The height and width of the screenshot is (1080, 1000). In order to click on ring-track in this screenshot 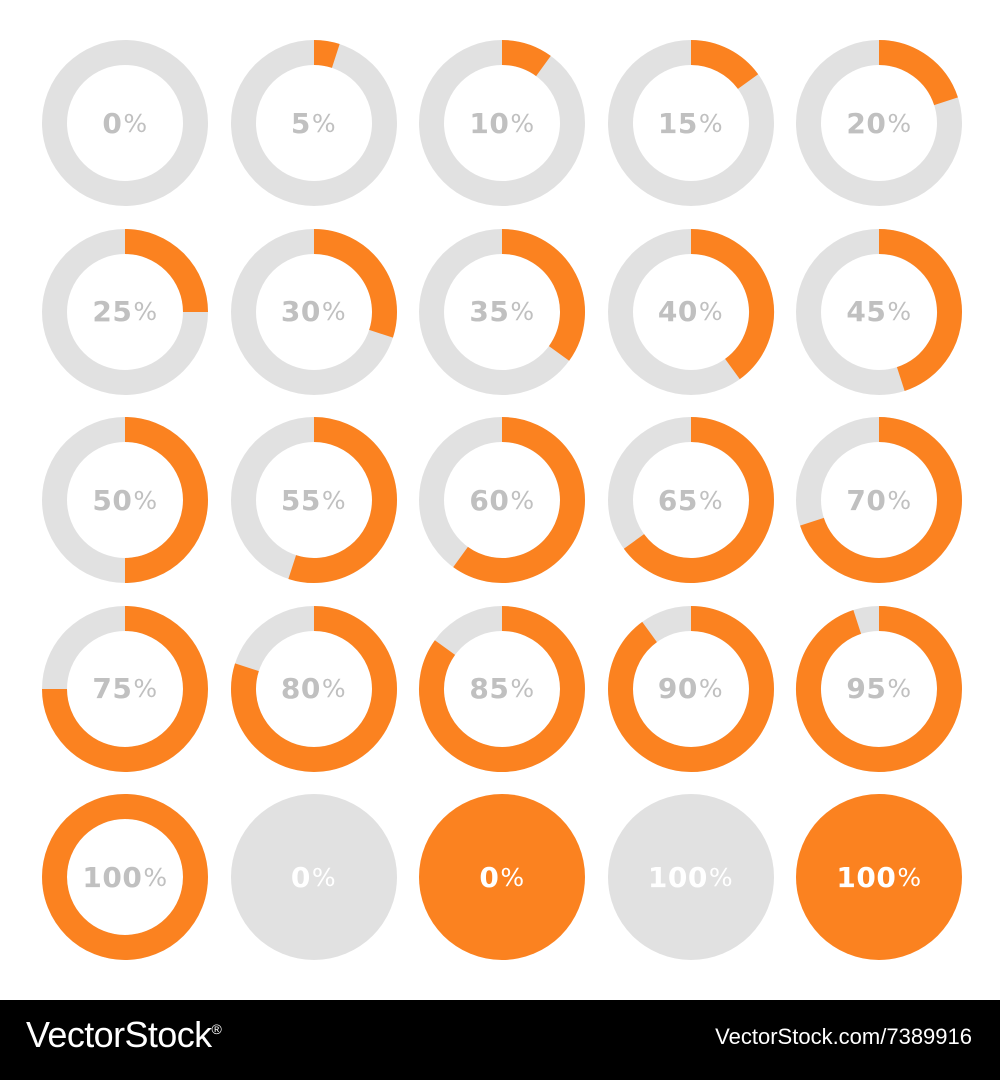, I will do `click(125, 123)`.